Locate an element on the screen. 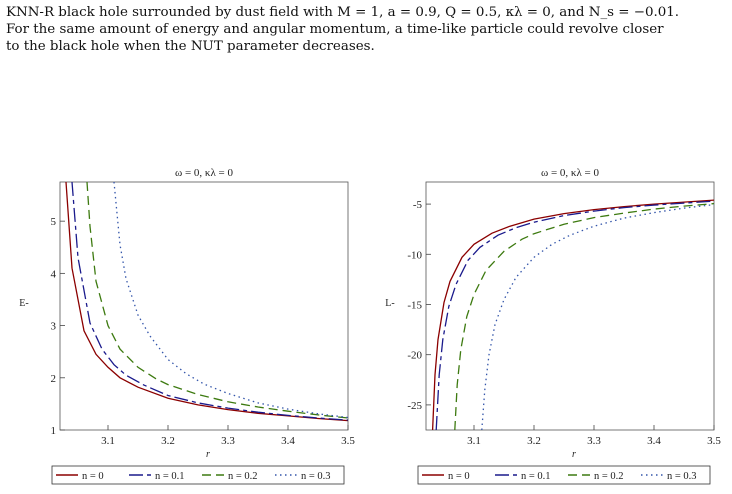 This screenshot has width=732, height=494. energy-xtick-label: 3.5 is located at coordinates (348, 441).